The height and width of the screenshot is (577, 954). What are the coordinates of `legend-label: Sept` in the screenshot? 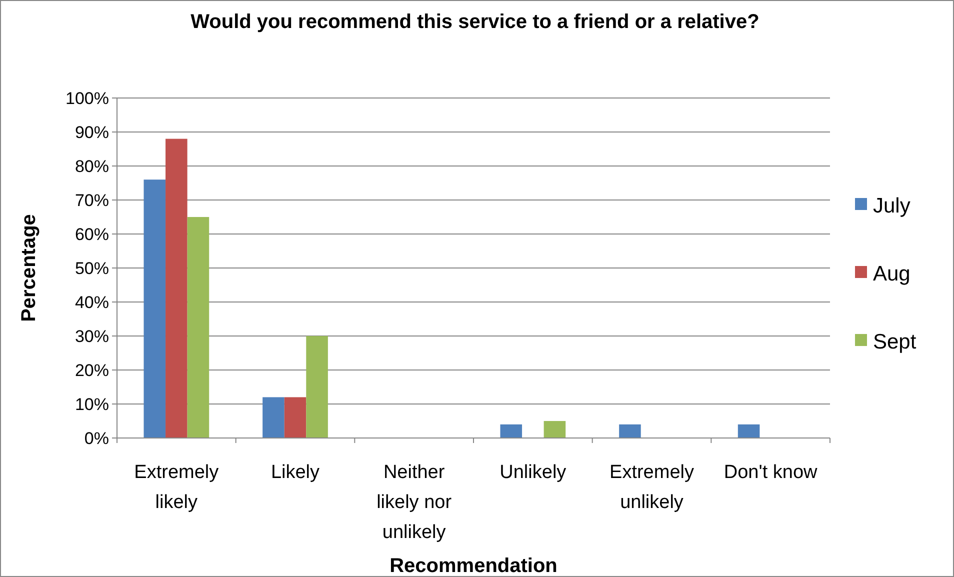 It's located at (894, 342).